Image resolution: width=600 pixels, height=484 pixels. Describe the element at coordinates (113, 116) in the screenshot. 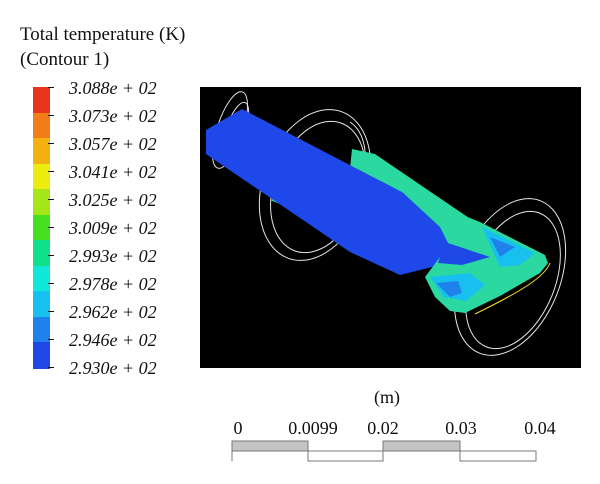

I see `colorbar-label: 3.073e + 02` at that location.